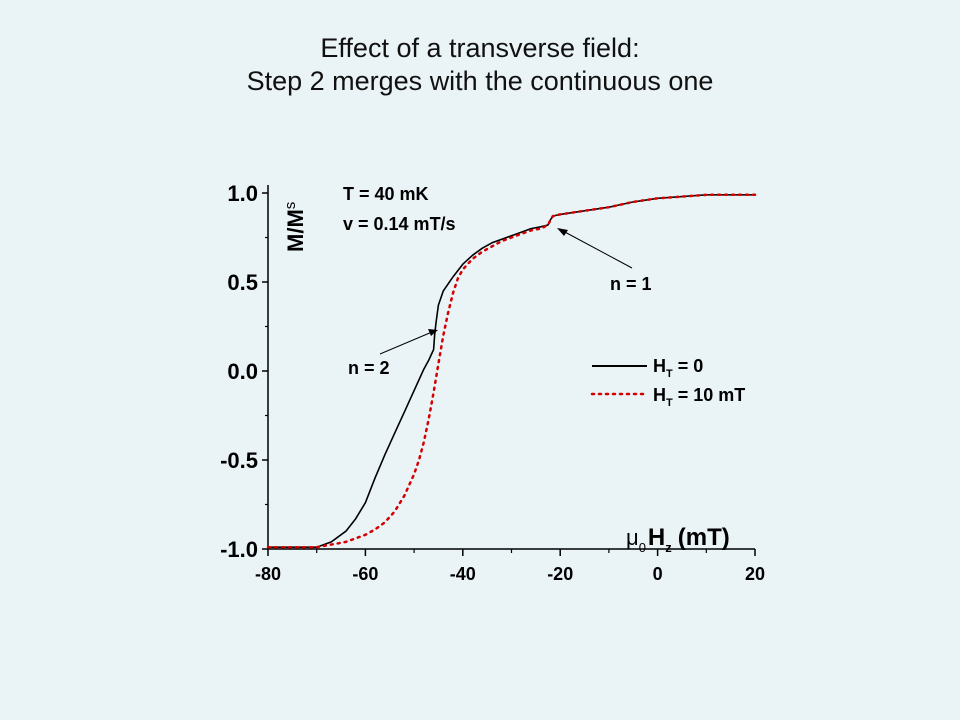 This screenshot has width=960, height=720. What do you see at coordinates (242, 193) in the screenshot?
I see `y-tick-label: 1.0` at bounding box center [242, 193].